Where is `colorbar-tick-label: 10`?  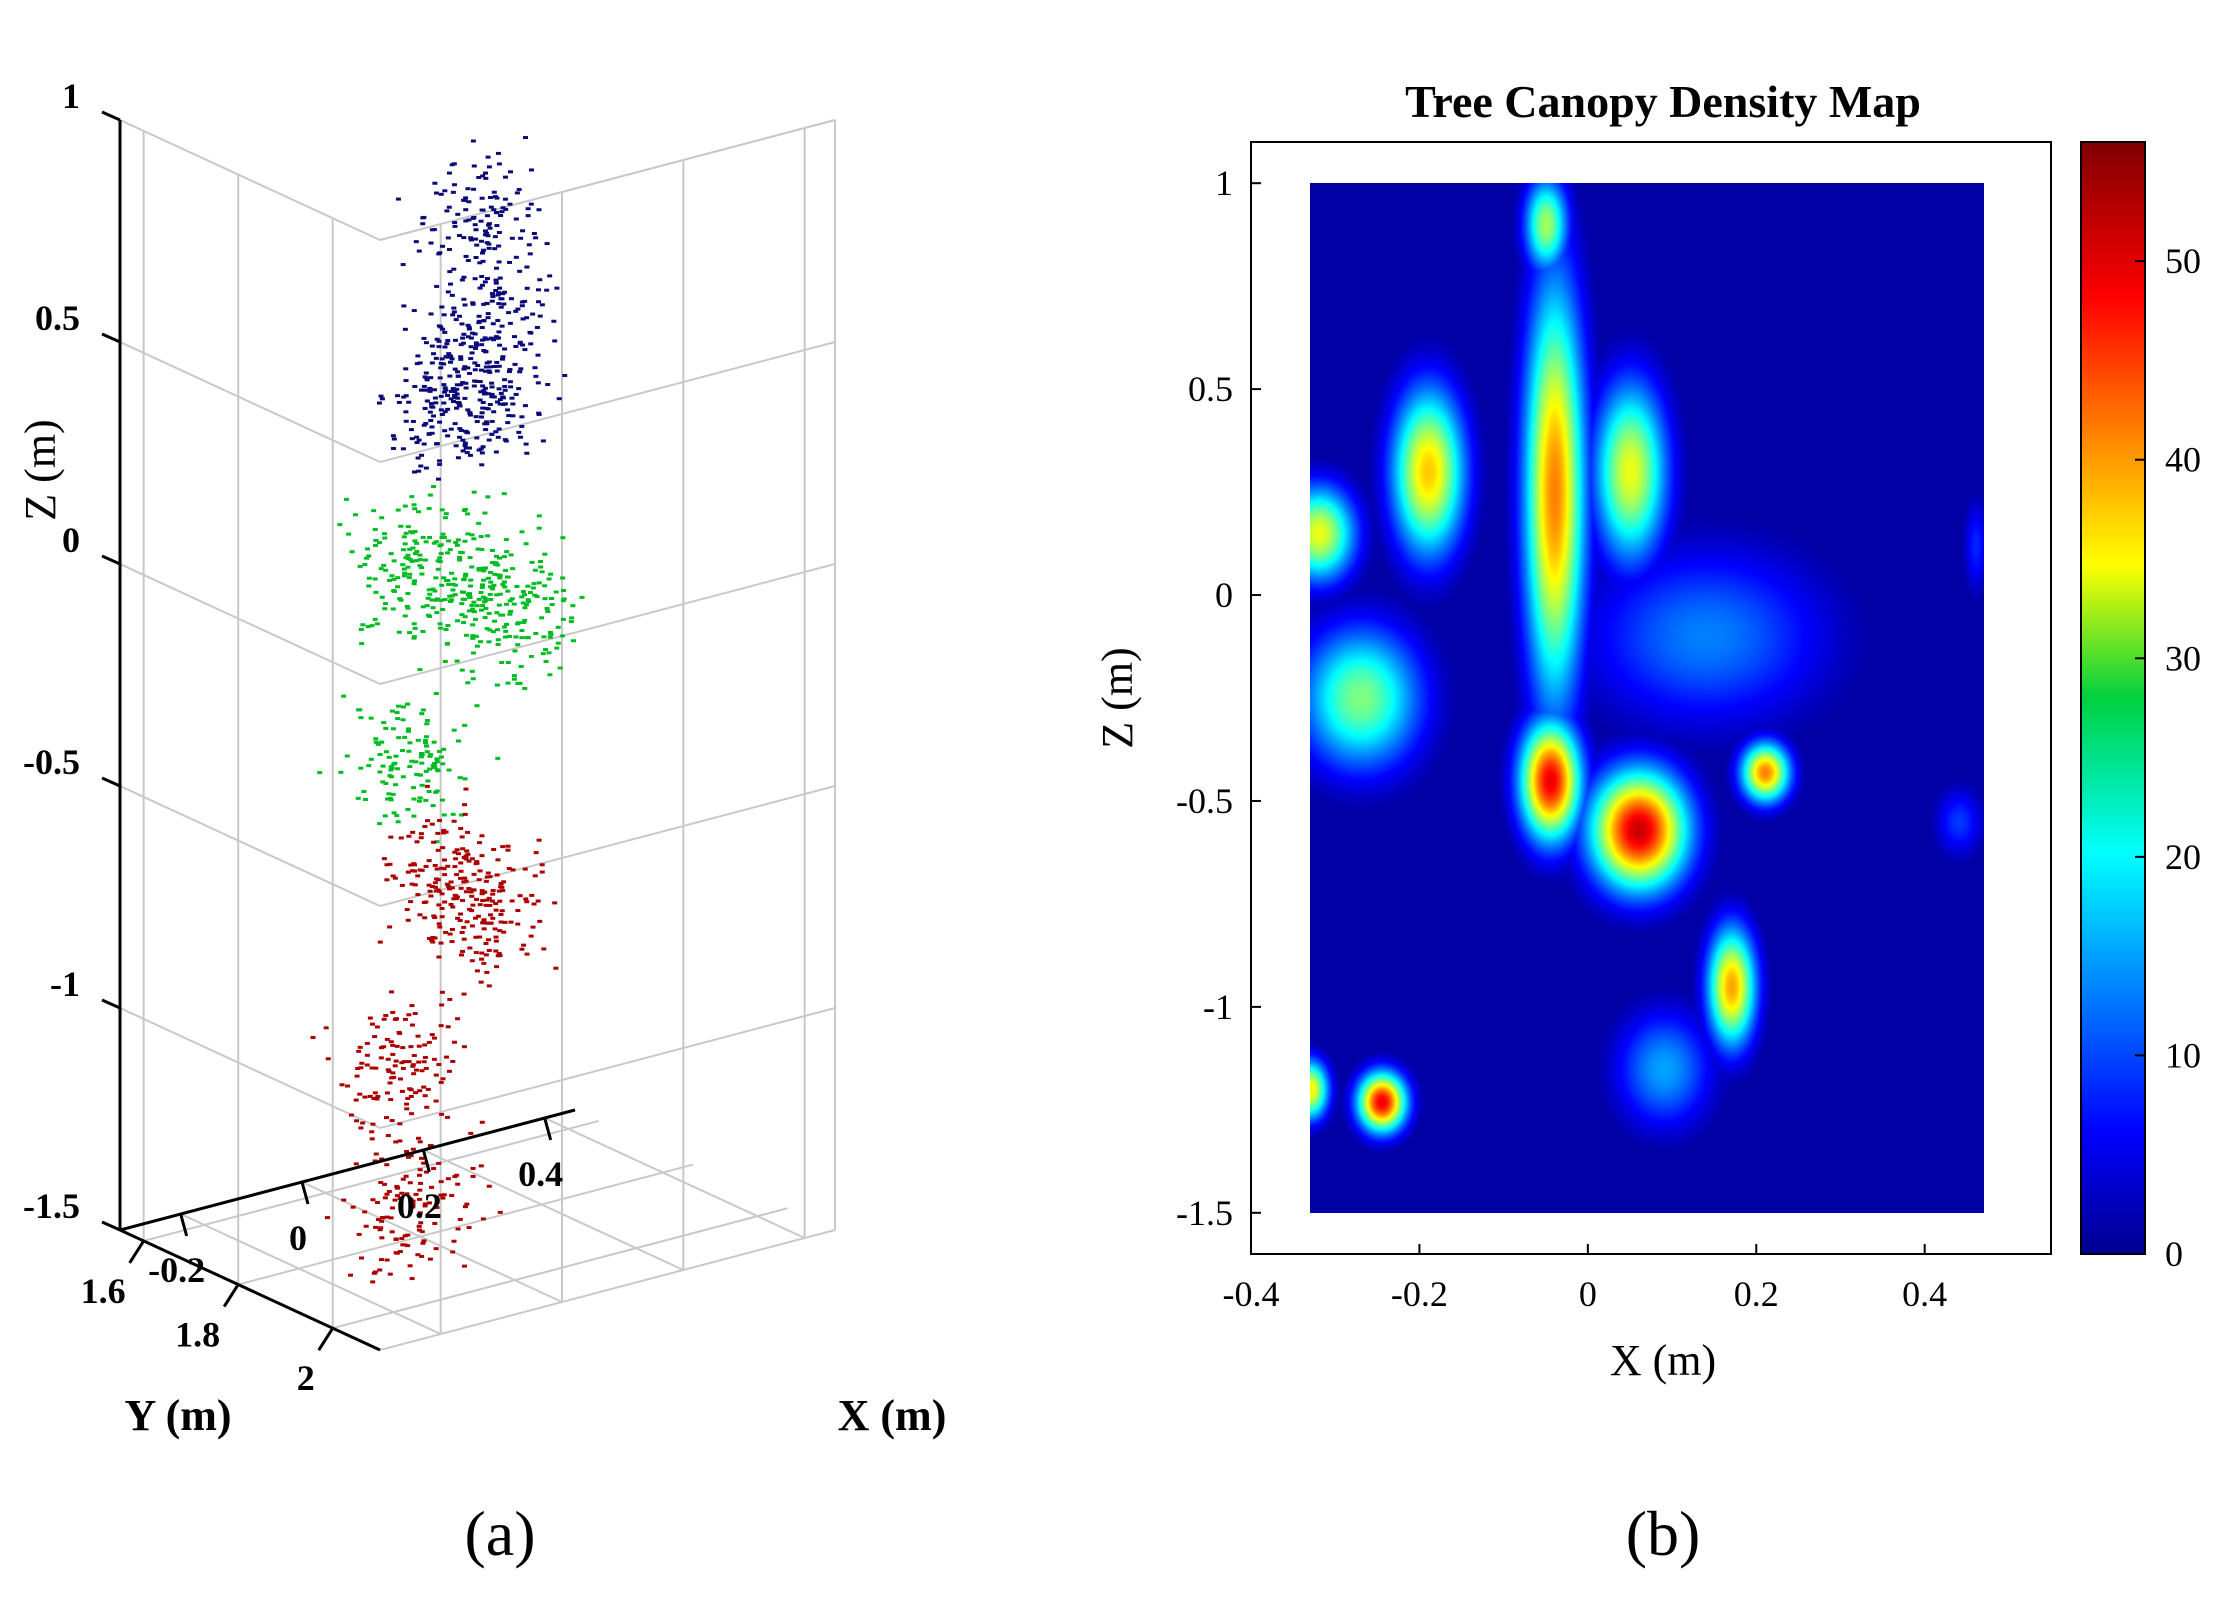
colorbar-tick-label: 10 is located at coordinates (2183, 1055).